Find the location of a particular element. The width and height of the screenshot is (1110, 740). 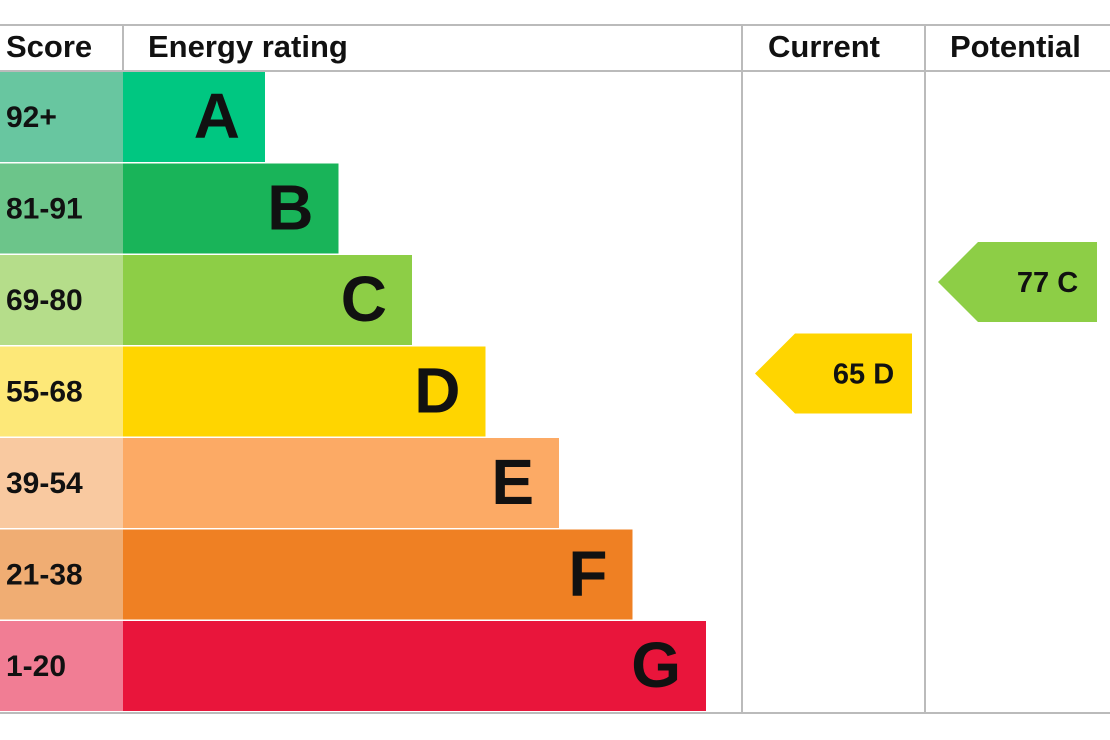

score-range: 55-68 is located at coordinates (44, 391).